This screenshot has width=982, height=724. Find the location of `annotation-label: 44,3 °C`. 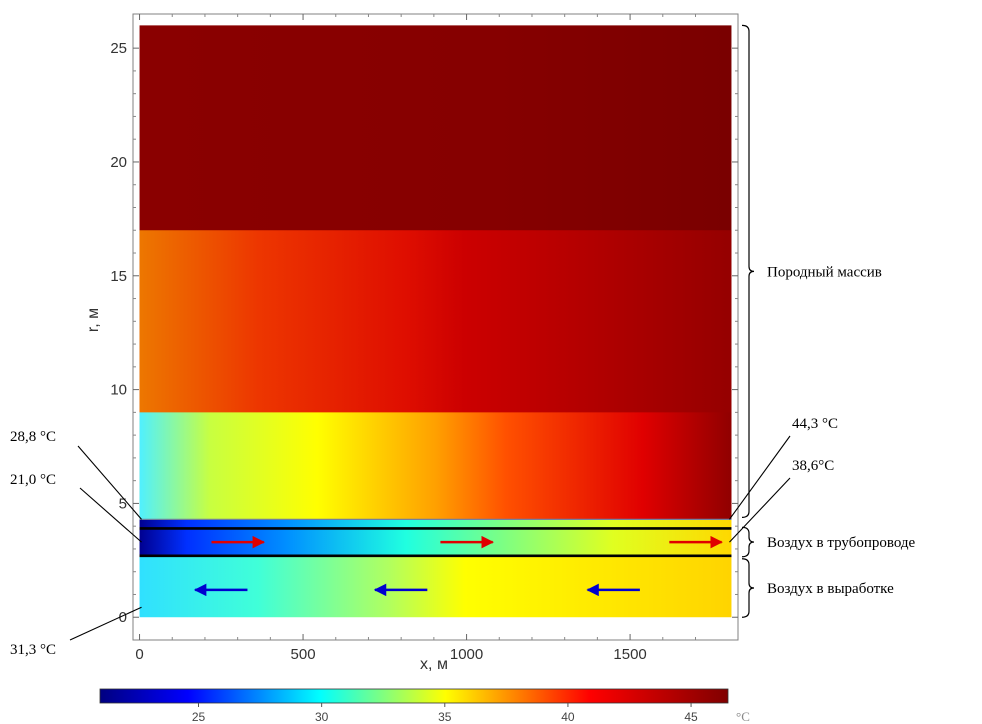

annotation-label: 44,3 °C is located at coordinates (815, 424).